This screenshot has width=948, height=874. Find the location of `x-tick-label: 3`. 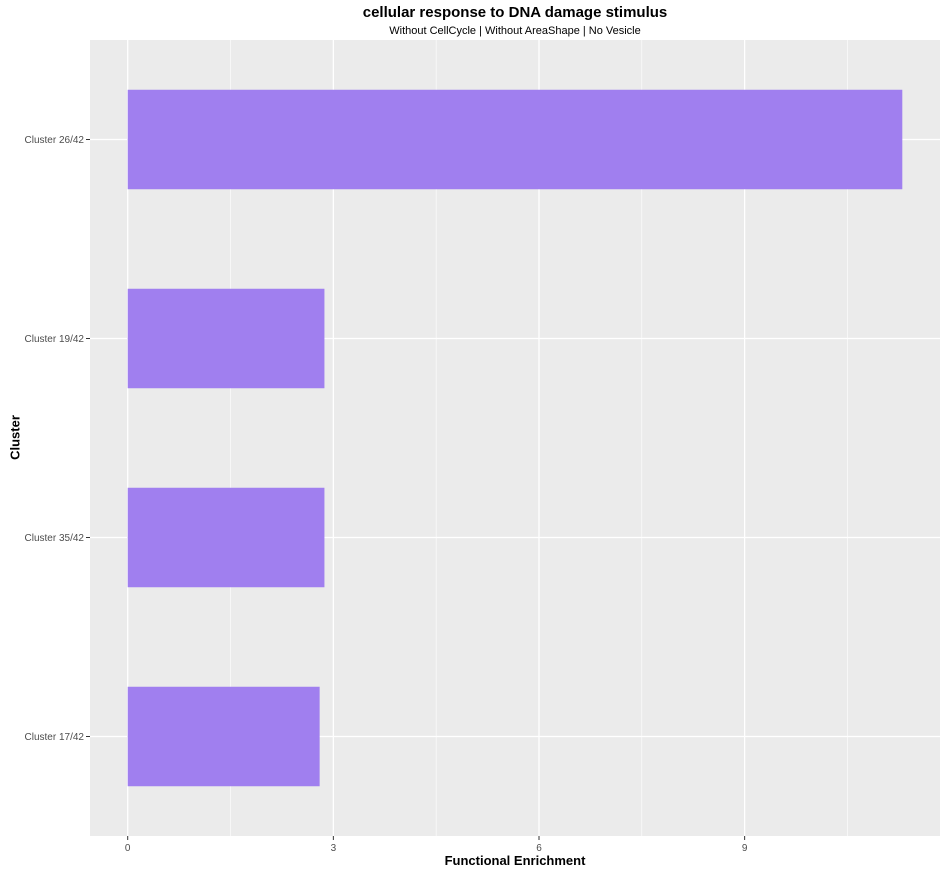

x-tick-label: 3 is located at coordinates (334, 848).